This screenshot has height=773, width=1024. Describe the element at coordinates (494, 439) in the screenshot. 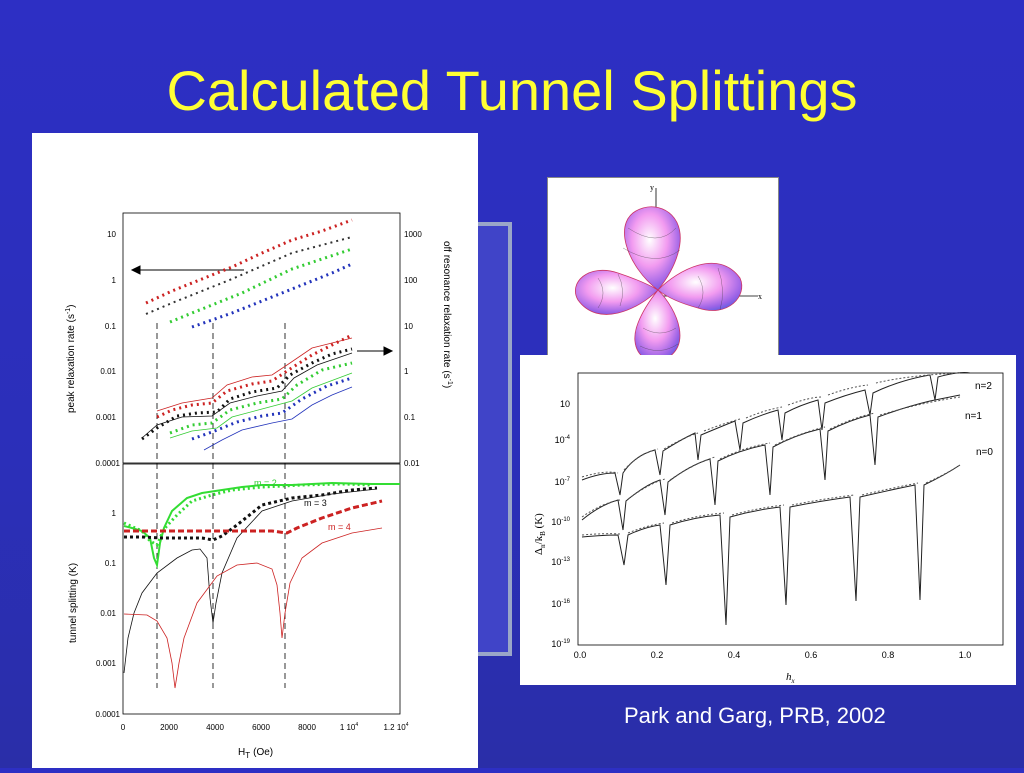

I see `background-frame` at that location.